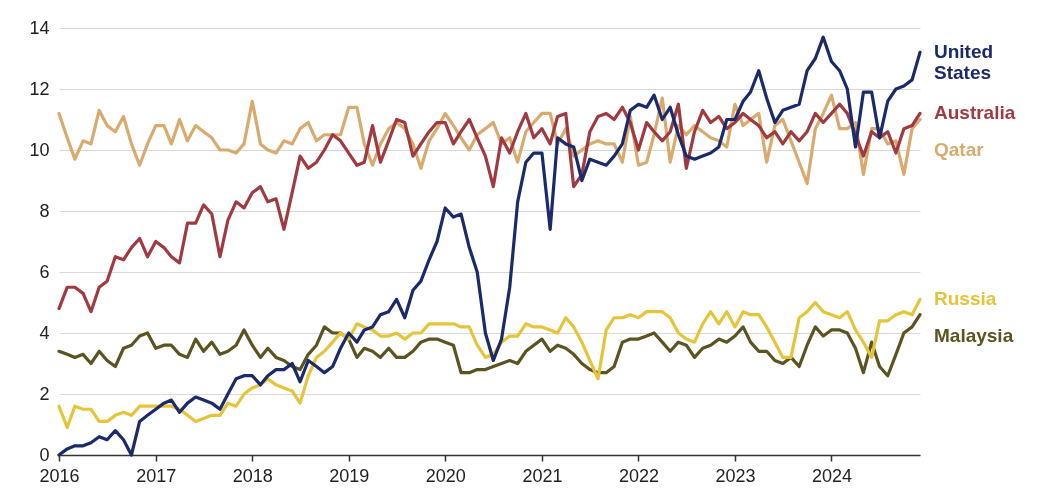 Image resolution: width=1043 pixels, height=501 pixels. What do you see at coordinates (542, 475) in the screenshot?
I see `x-tick-label: 2021` at bounding box center [542, 475].